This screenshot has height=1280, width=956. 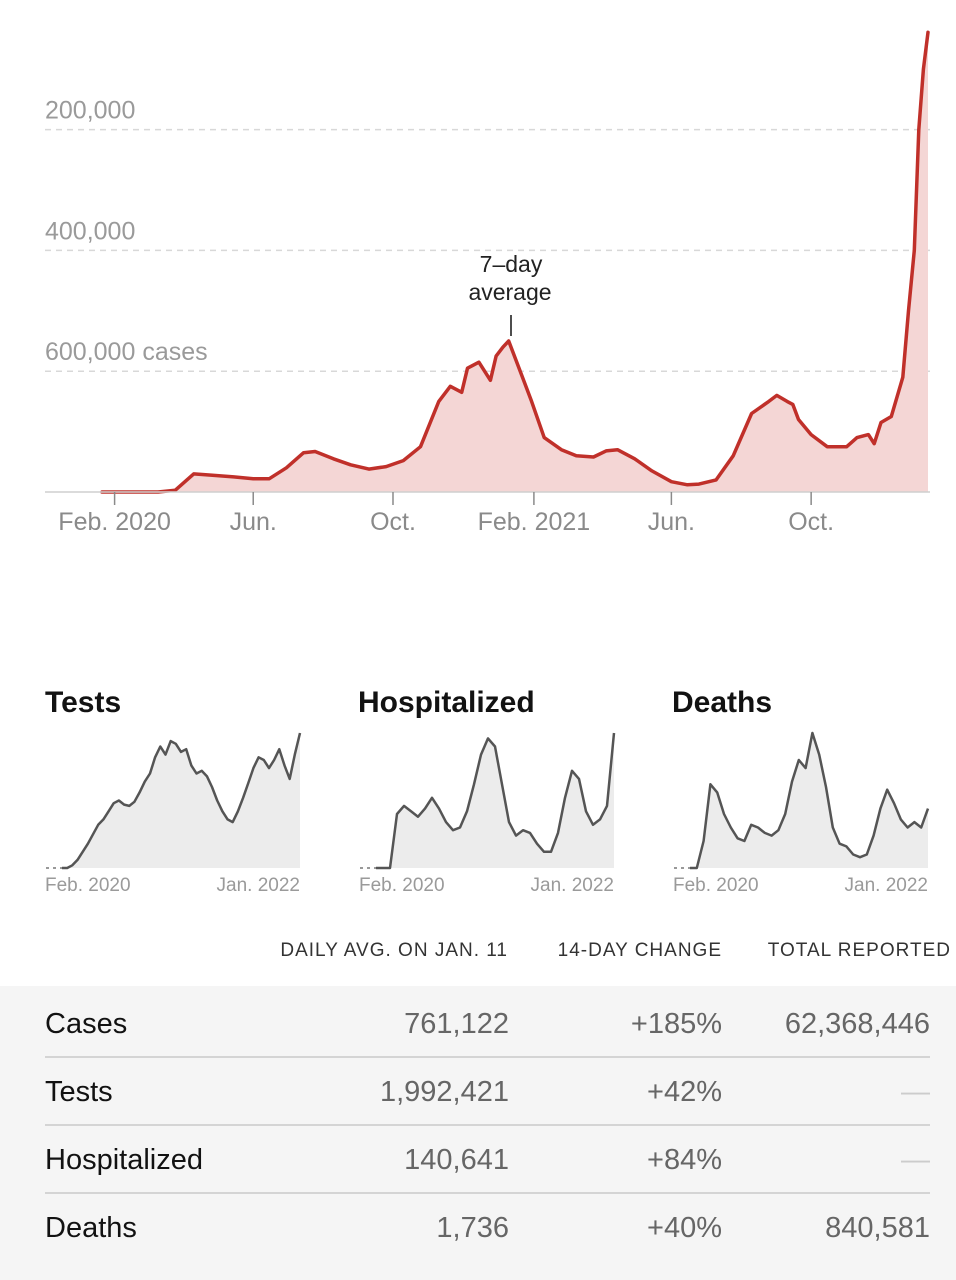 What do you see at coordinates (684, 1228) in the screenshot?
I see `change-value: +40%` at bounding box center [684, 1228].